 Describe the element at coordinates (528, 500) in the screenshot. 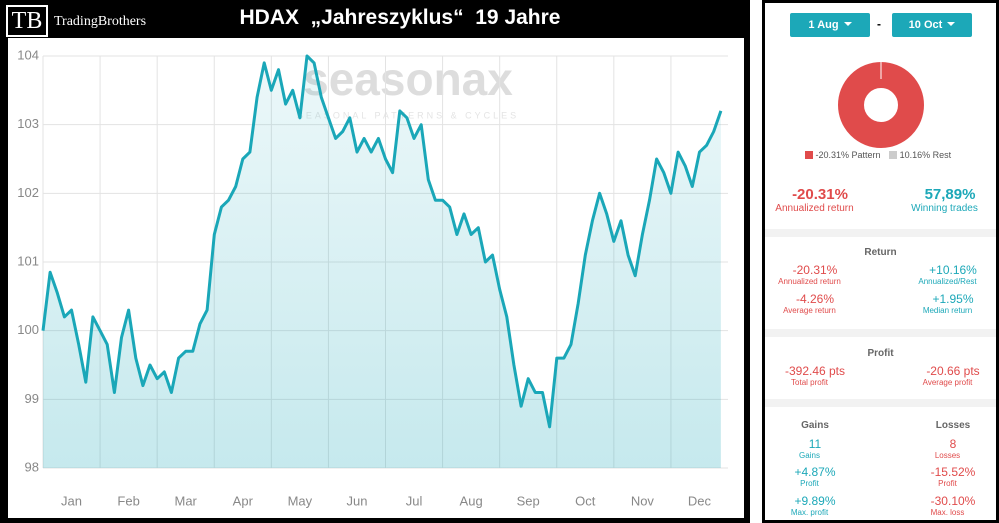

I see `x-tick-label: Sep` at that location.